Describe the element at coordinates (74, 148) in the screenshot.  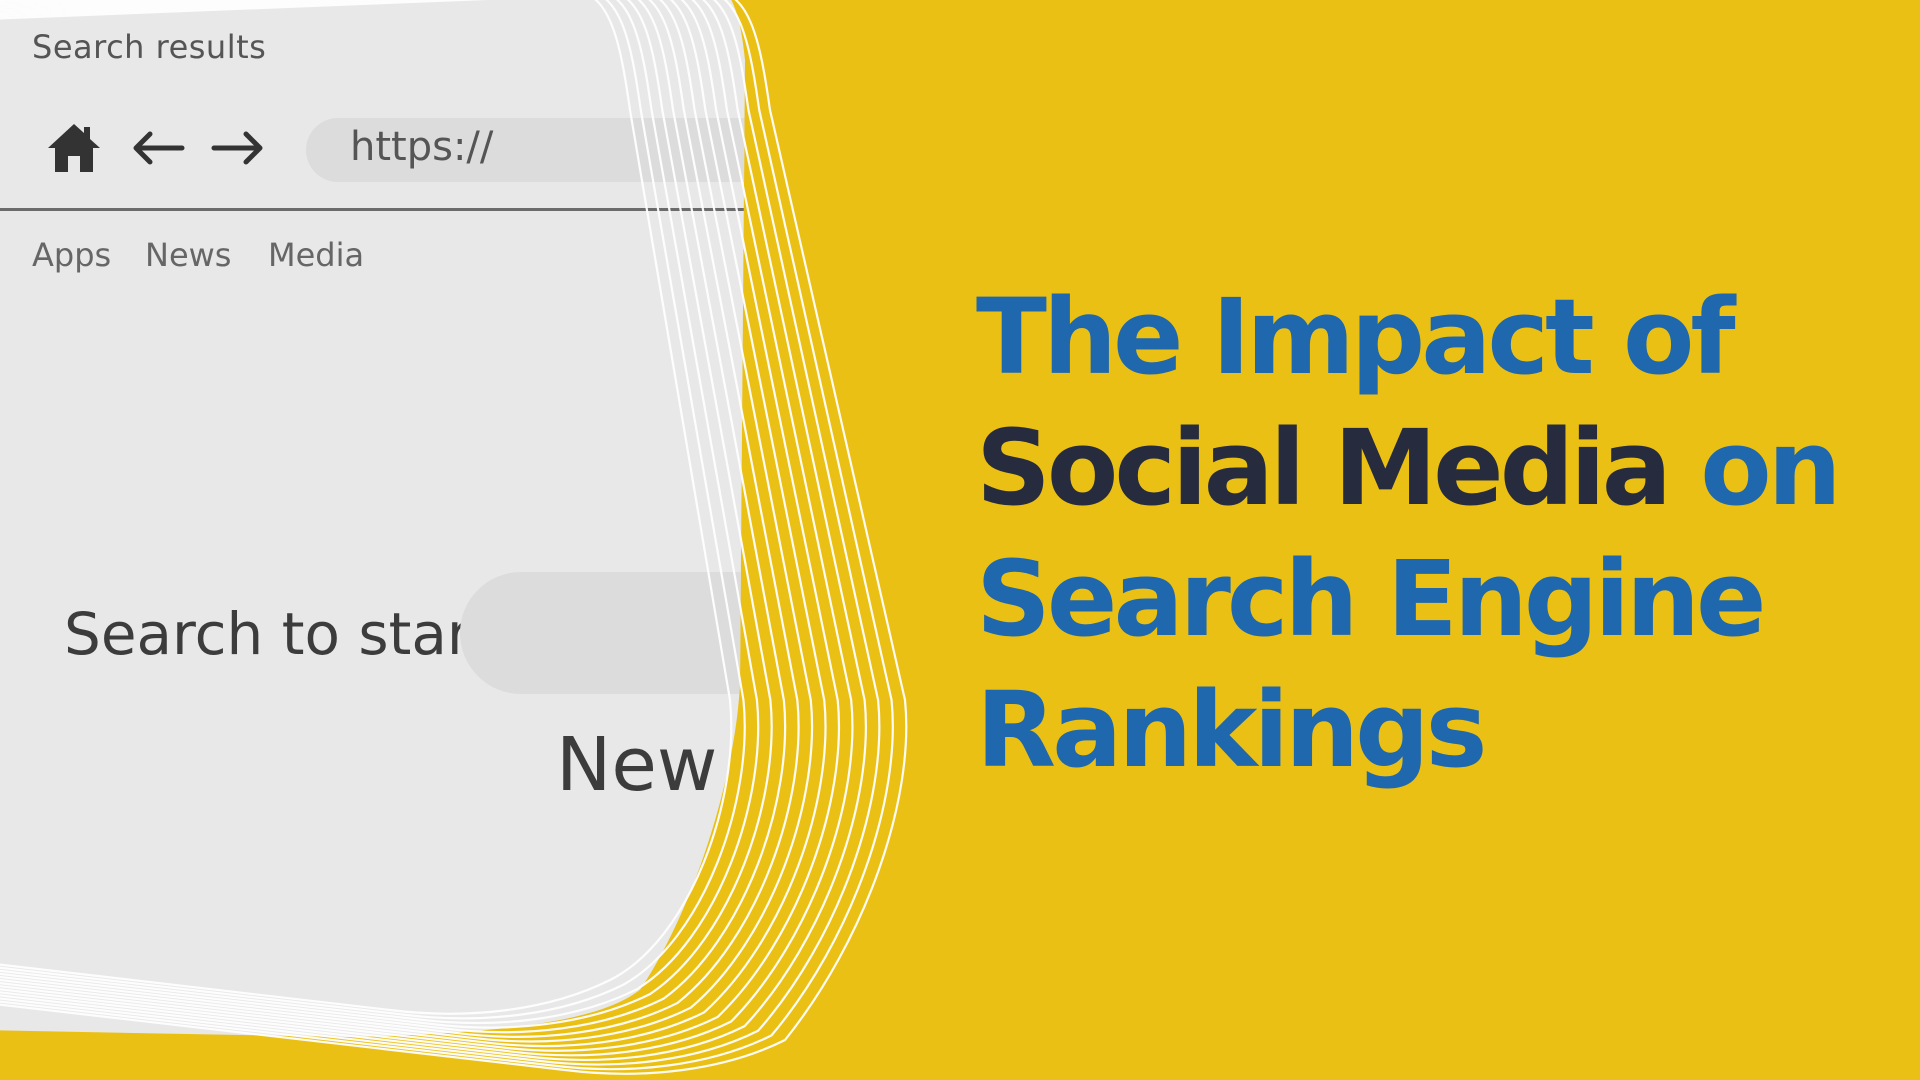
I see `home-icon` at that location.